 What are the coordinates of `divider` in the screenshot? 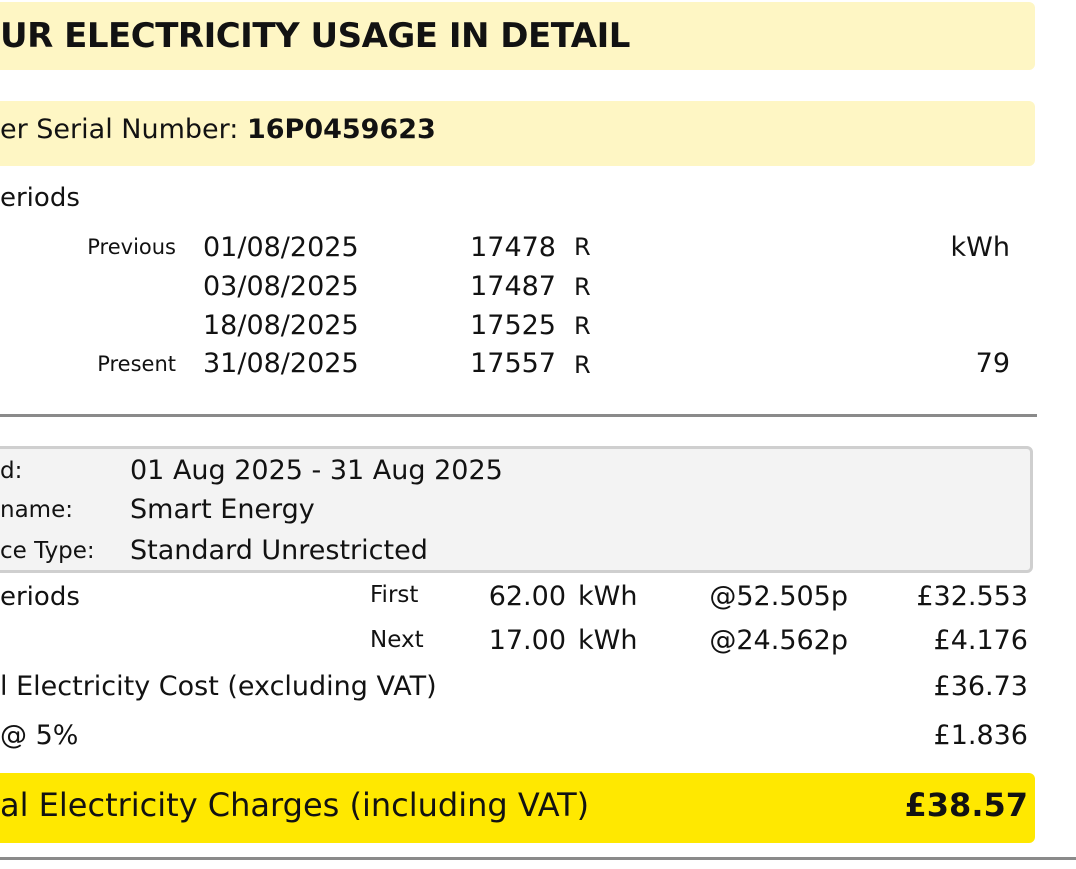 It's located at (518, 415).